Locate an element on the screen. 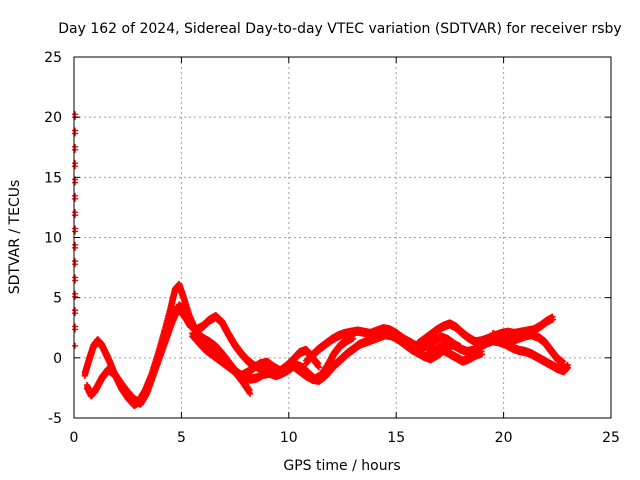  data-point is located at coordinates (318, 367).